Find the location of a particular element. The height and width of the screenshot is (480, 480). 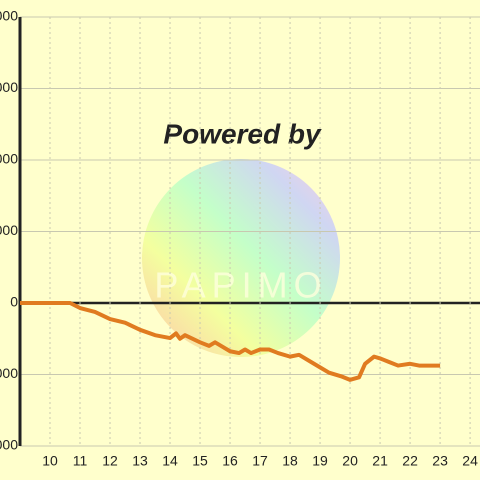

x-tick-label: 18 is located at coordinates (290, 461).